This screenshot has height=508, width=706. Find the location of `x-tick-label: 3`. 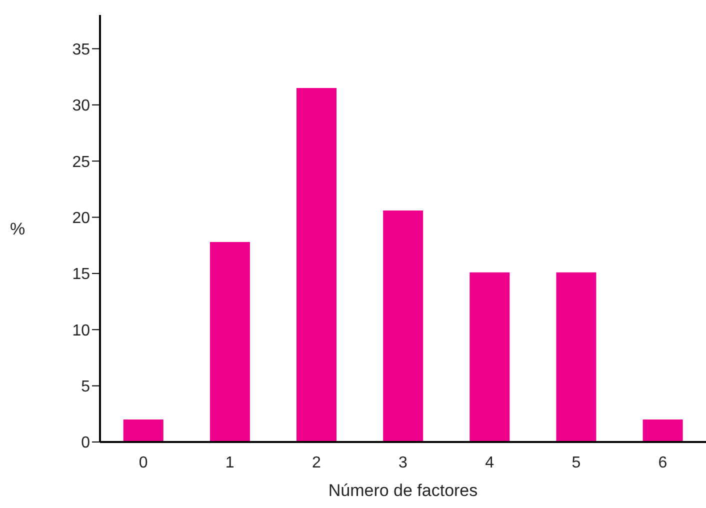

x-tick-label: 3 is located at coordinates (403, 463).